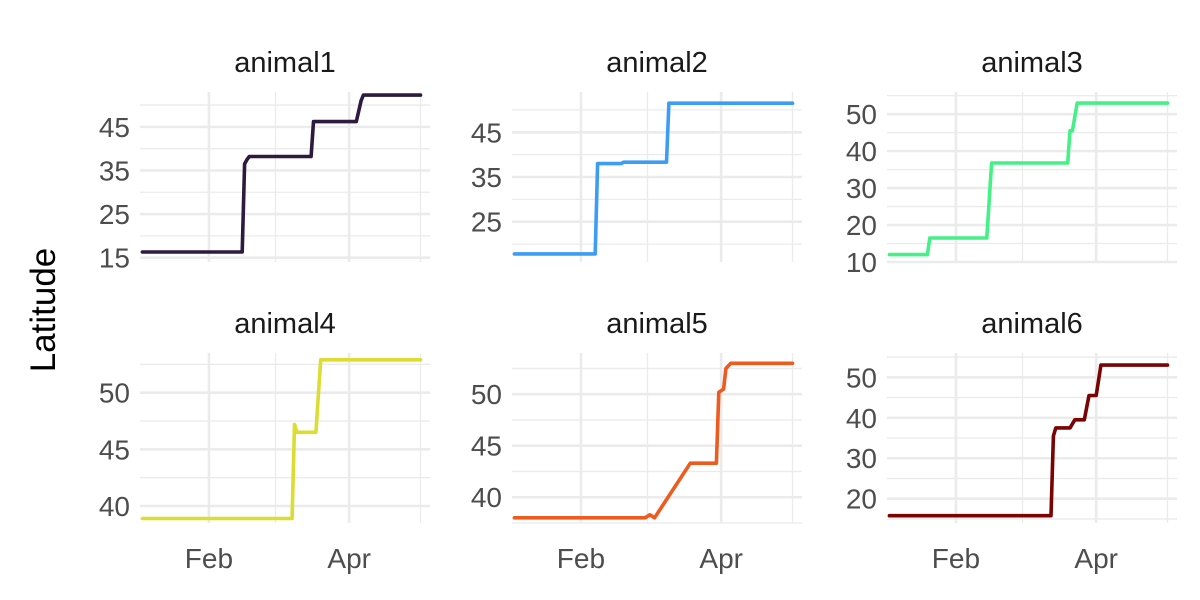 Image resolution: width=1200 pixels, height=600 pixels. What do you see at coordinates (285, 63) in the screenshot?
I see `panel-title: animal1` at bounding box center [285, 63].